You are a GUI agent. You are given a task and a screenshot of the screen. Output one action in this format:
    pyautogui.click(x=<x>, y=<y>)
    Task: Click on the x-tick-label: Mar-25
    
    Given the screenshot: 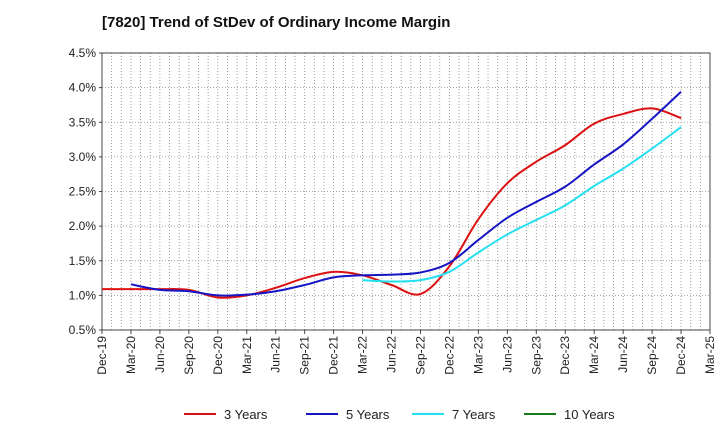 What is the action you would take?
    pyautogui.click(x=710, y=355)
    